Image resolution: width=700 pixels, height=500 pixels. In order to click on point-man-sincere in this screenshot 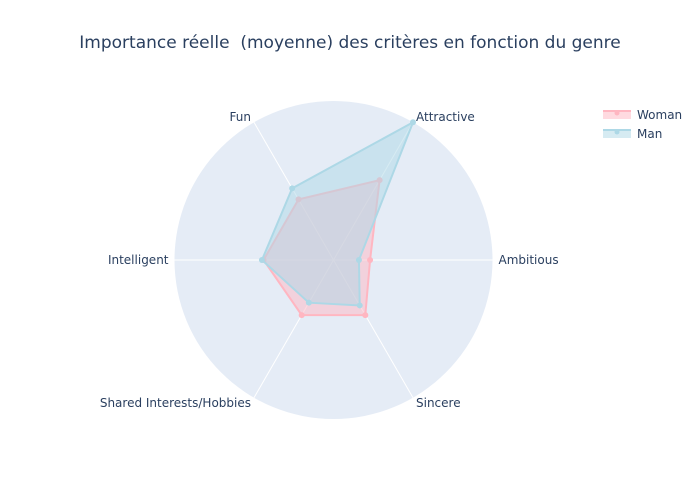, I will do `click(359, 305)`.